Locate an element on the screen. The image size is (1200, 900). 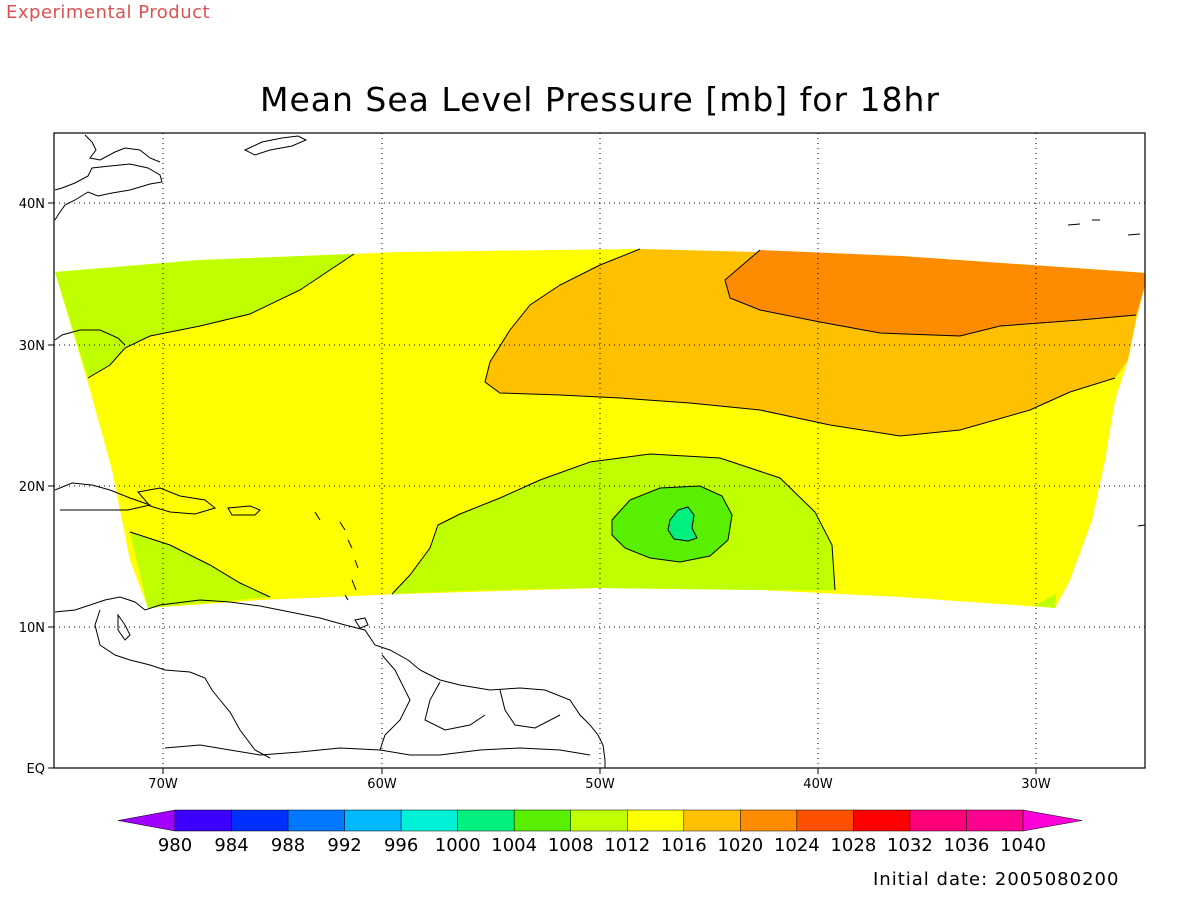
coastline-cuba is located at coordinates (103, 496).